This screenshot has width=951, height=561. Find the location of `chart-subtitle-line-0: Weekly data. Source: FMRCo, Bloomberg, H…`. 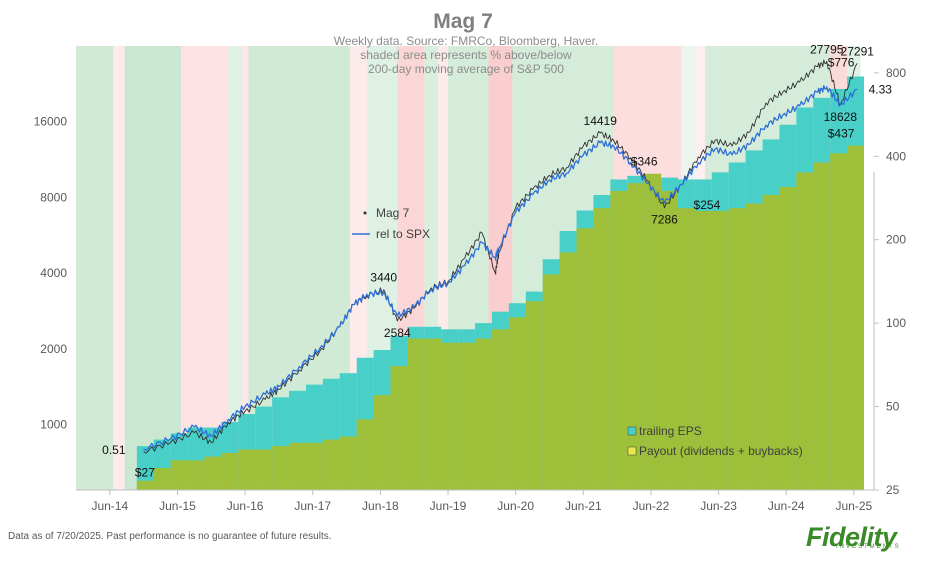

chart-subtitle-line-0: Weekly data. Source: FMRCo, Bloomberg, H… is located at coordinates (466, 41).